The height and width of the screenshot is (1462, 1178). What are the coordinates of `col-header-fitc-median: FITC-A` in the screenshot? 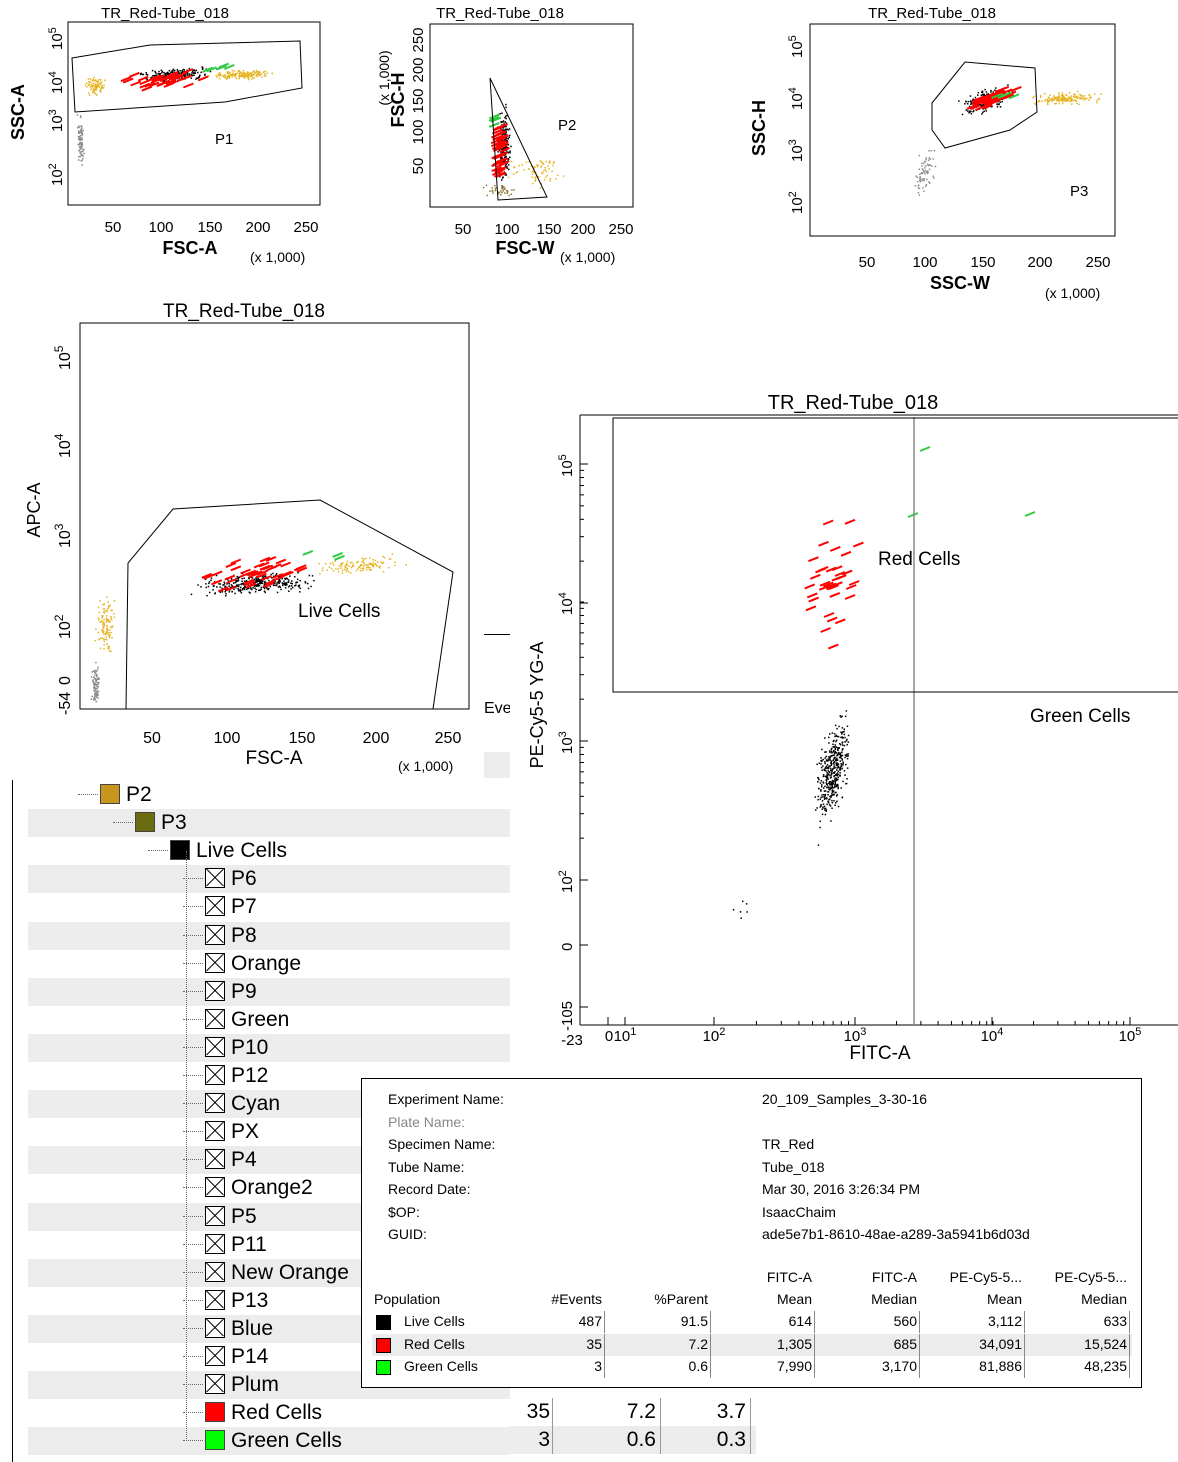 It's located at (894, 1277).